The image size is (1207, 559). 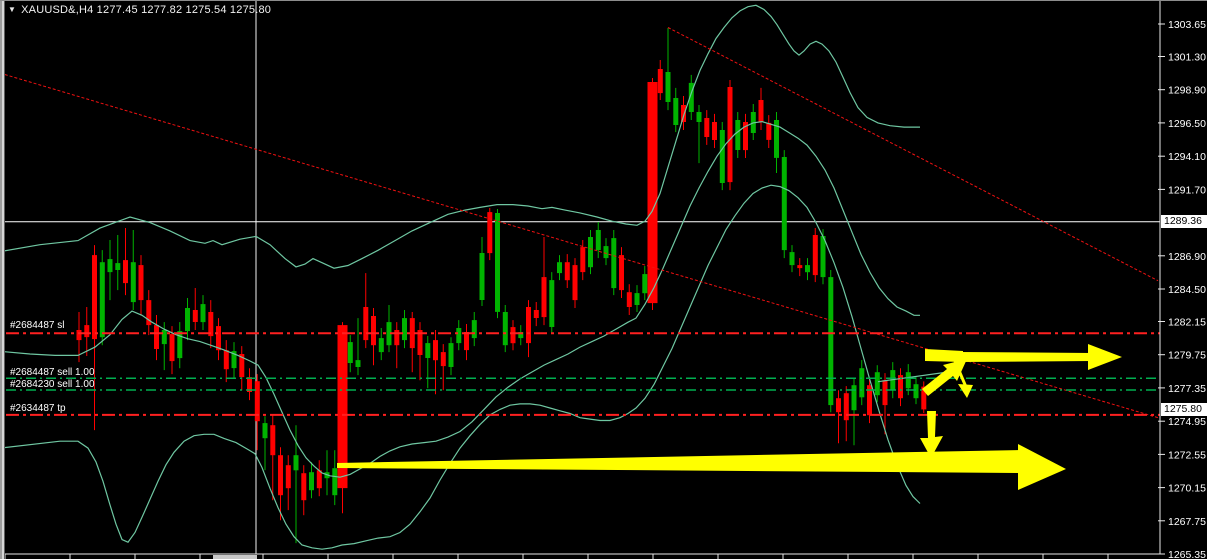 I want to click on price-tick-label: 1294.10, so click(x=1187, y=157).